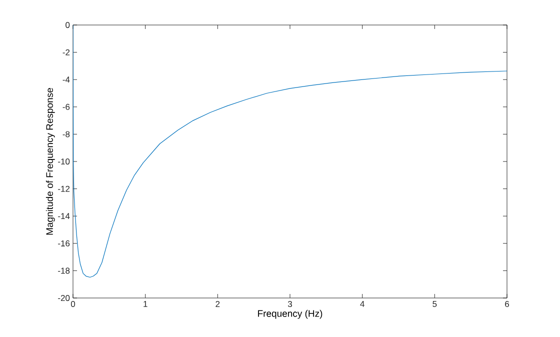 Image resolution: width=560 pixels, height=337 pixels. I want to click on x-tick-label: 3, so click(290, 304).